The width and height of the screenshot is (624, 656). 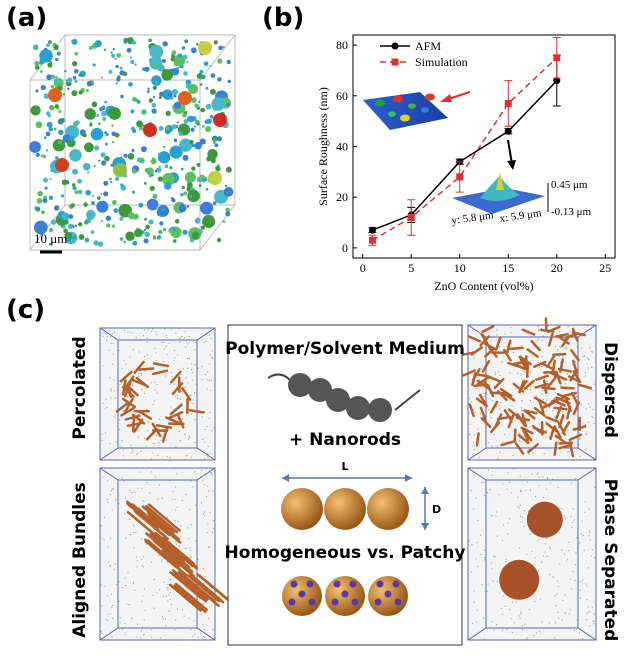 What do you see at coordinates (405, 111) in the screenshot?
I see `inset-surface` at bounding box center [405, 111].